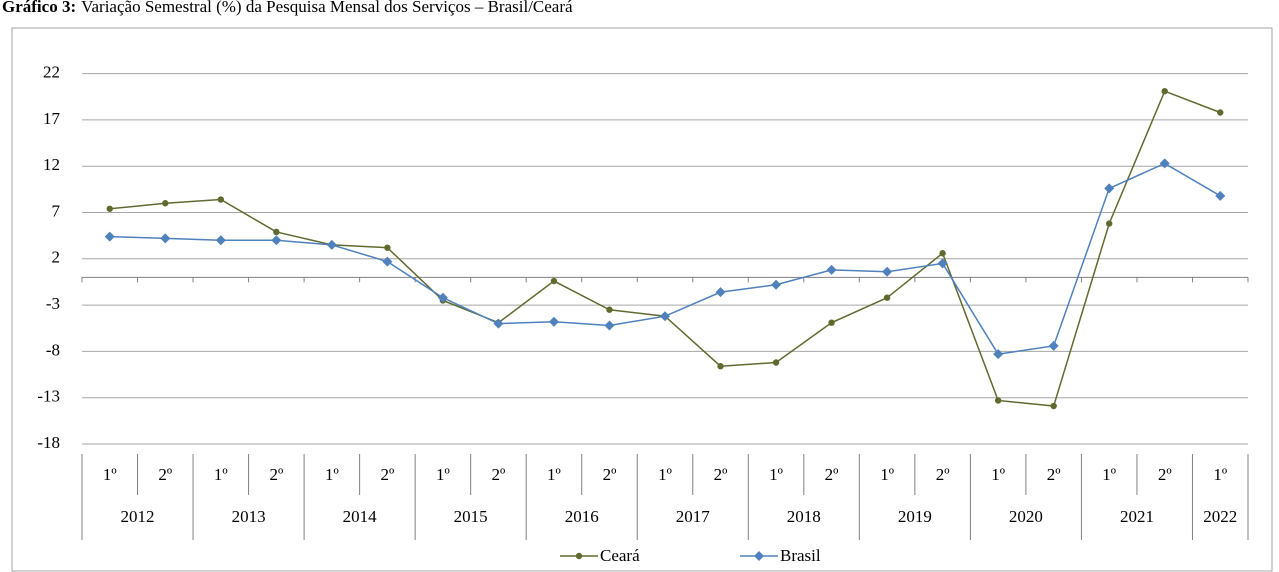  Describe the element at coordinates (1026, 516) in the screenshot. I see `year-label: 2020` at that location.